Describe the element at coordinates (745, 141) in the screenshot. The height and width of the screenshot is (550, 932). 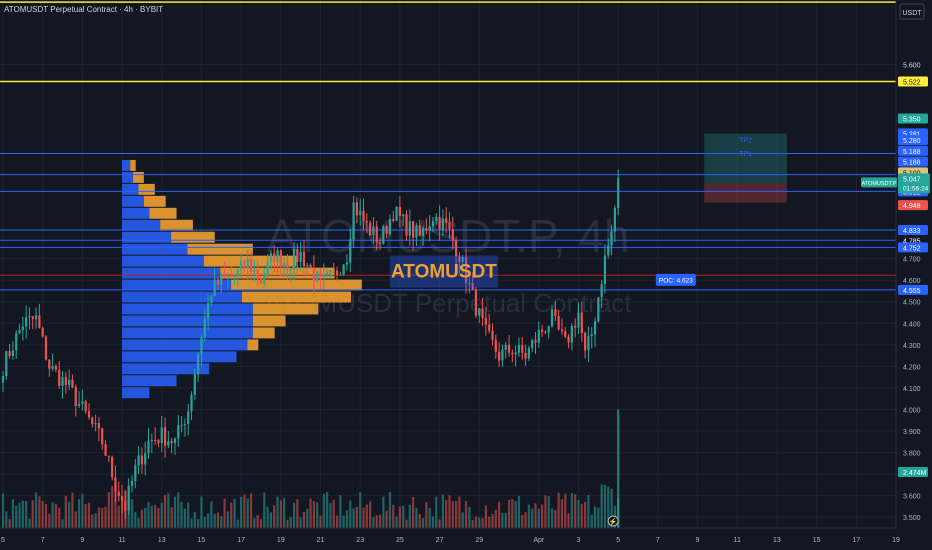
I see `tp2-label: TP2` at that location.